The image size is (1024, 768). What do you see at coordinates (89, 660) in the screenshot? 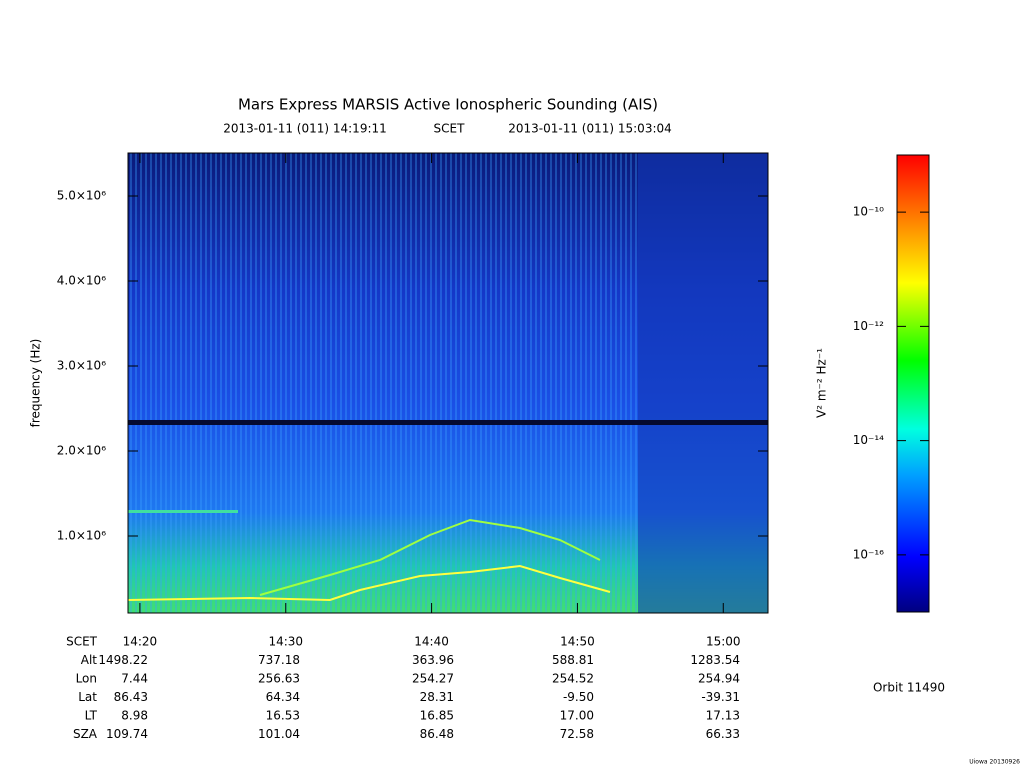
I see `ephemeris-row-label: Alt` at bounding box center [89, 660].